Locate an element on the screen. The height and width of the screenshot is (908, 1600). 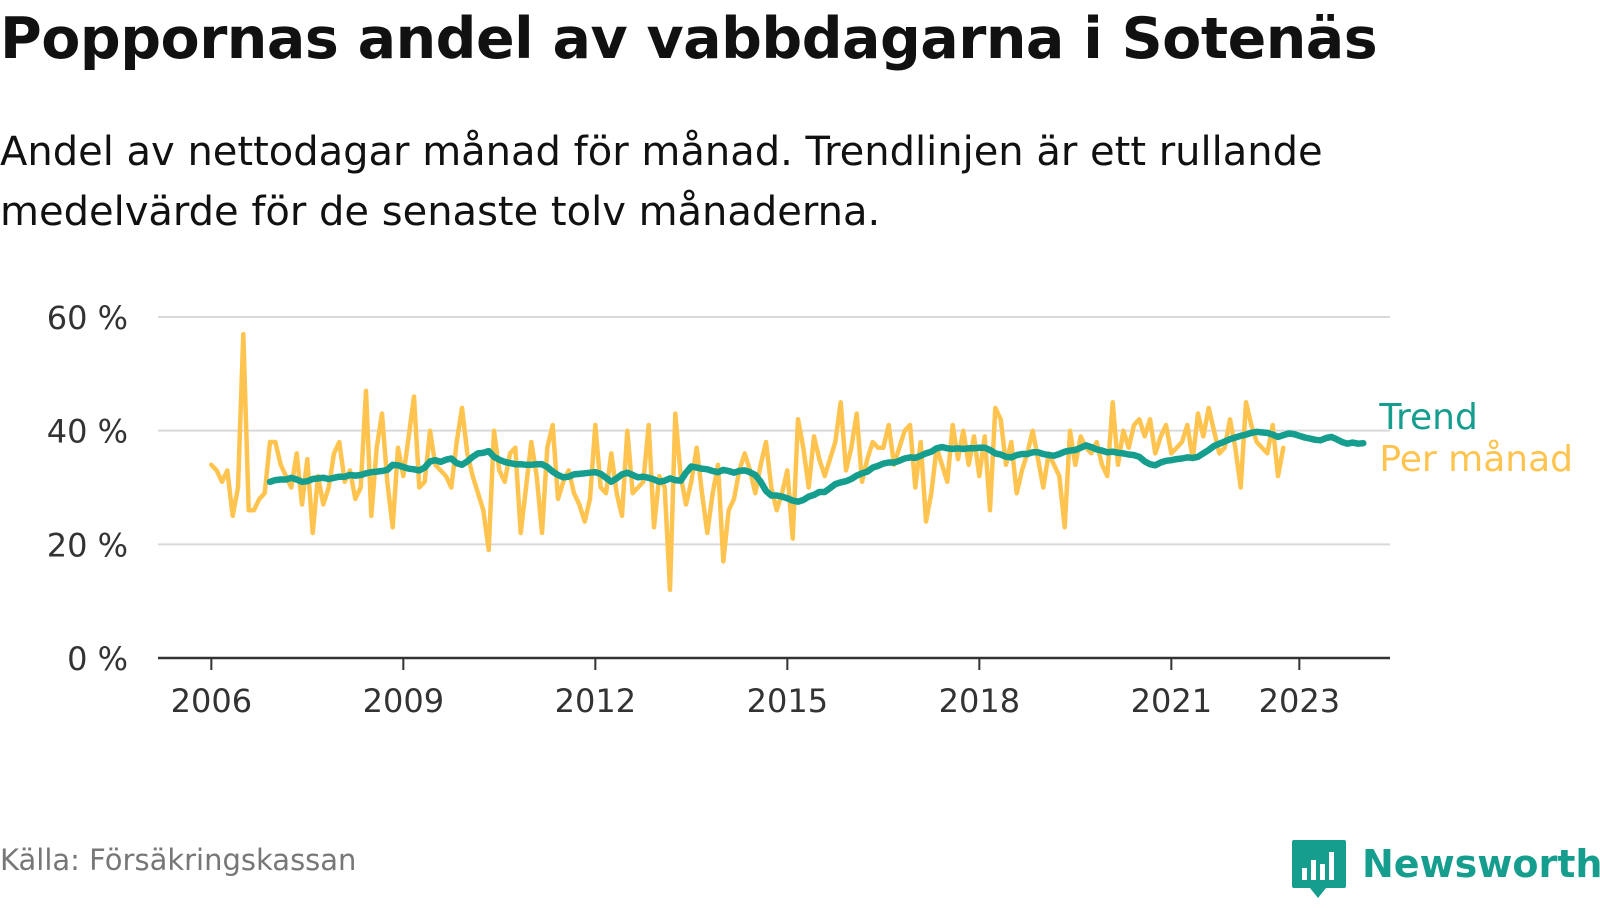
chart-title: Poppornas andel av vabbdagarna i Sotenäs is located at coordinates (689, 39).